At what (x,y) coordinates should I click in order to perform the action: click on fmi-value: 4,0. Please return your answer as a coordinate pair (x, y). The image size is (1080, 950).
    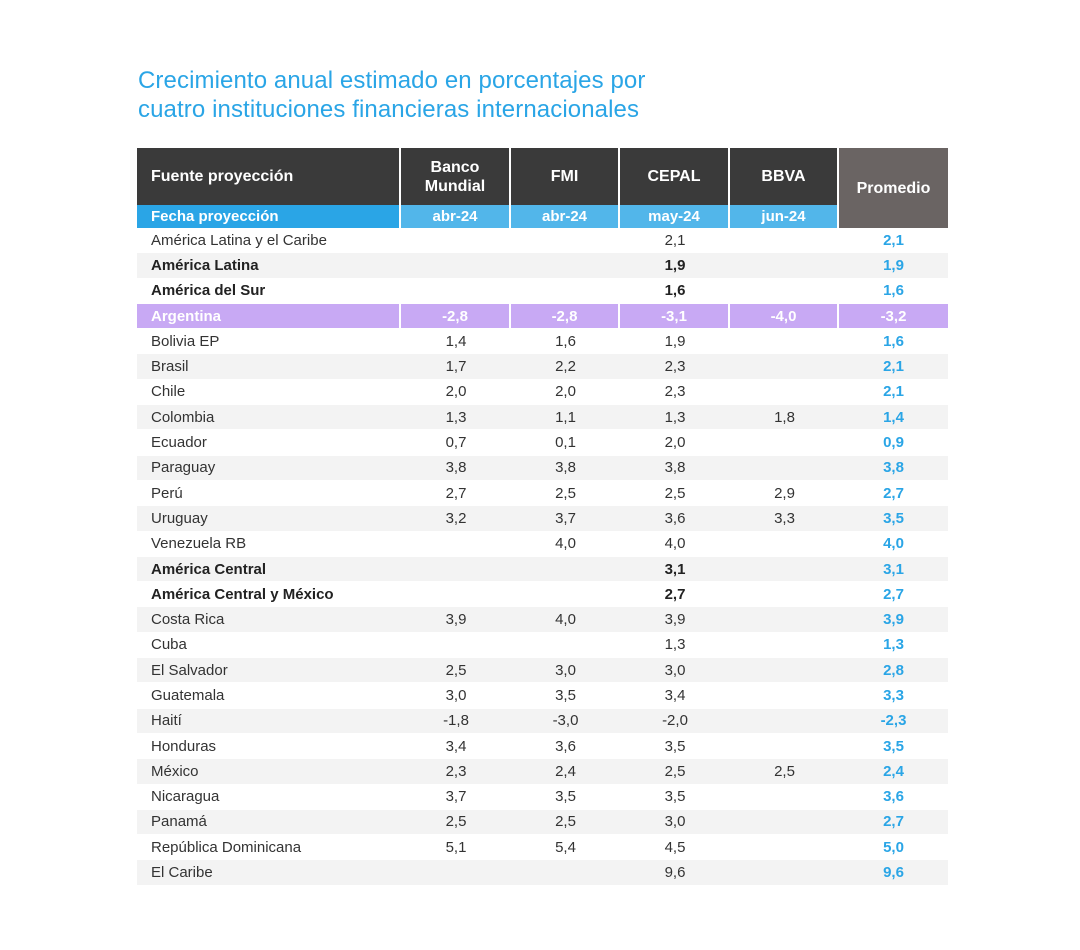
    Looking at the image, I should click on (565, 620).